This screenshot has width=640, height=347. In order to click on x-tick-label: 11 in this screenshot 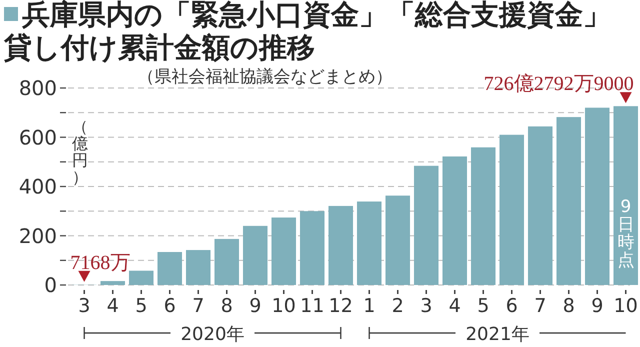, I will do `click(312, 306)`.